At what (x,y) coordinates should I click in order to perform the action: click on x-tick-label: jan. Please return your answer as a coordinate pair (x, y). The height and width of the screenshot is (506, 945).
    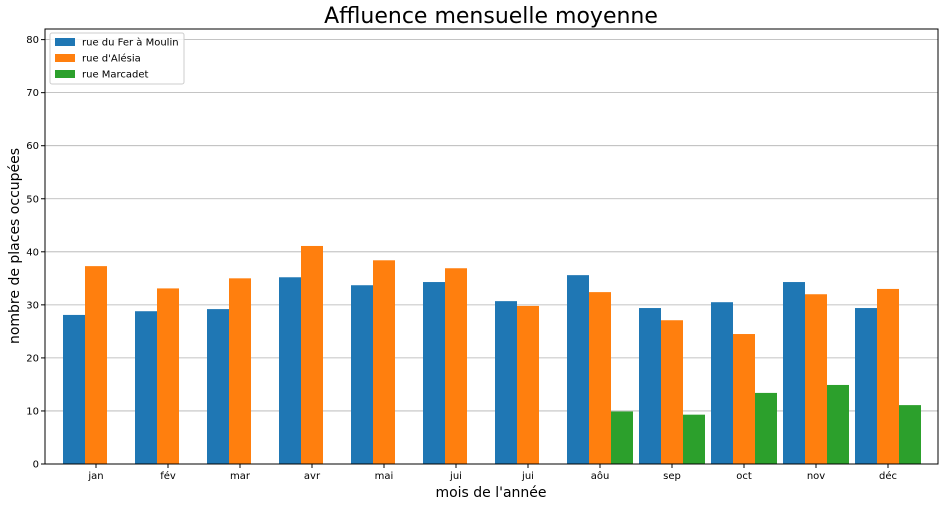
    Looking at the image, I should click on (95, 476).